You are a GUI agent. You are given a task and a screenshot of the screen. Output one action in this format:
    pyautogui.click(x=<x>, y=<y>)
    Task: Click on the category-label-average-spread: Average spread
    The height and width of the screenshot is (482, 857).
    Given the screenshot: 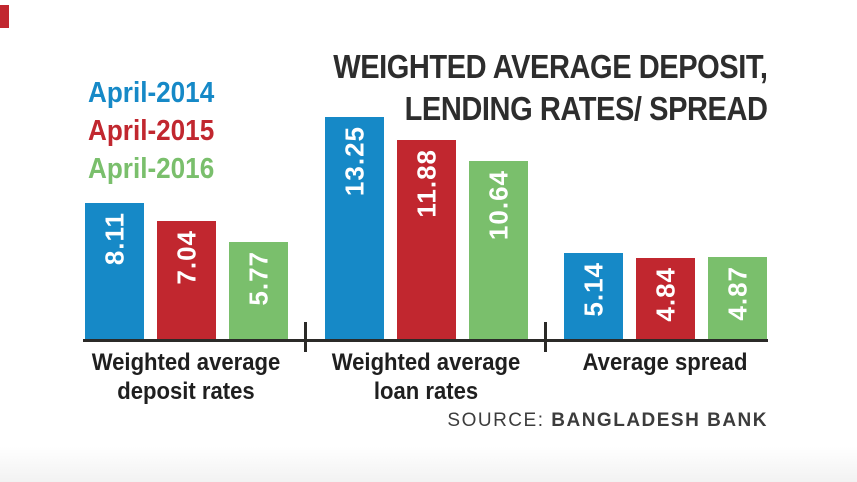 What is the action you would take?
    pyautogui.click(x=665, y=362)
    